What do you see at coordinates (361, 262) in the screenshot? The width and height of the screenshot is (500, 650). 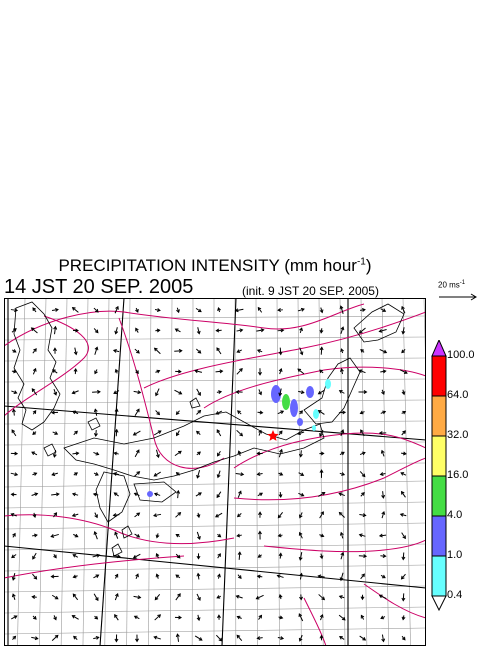 I see `title-unit-exponent: -1` at bounding box center [361, 262].